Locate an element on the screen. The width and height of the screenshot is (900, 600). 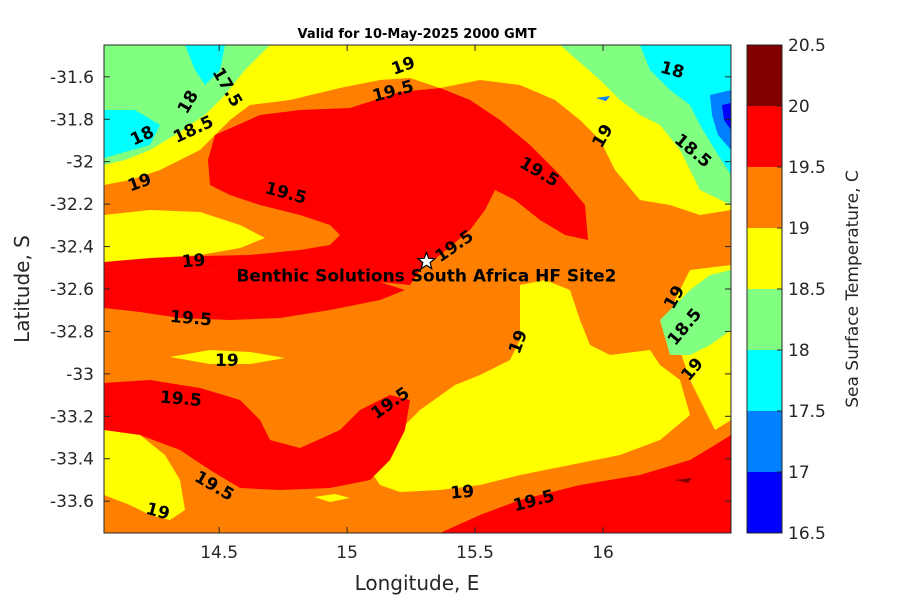
region-cyan-northeast is located at coordinates (685, 110).